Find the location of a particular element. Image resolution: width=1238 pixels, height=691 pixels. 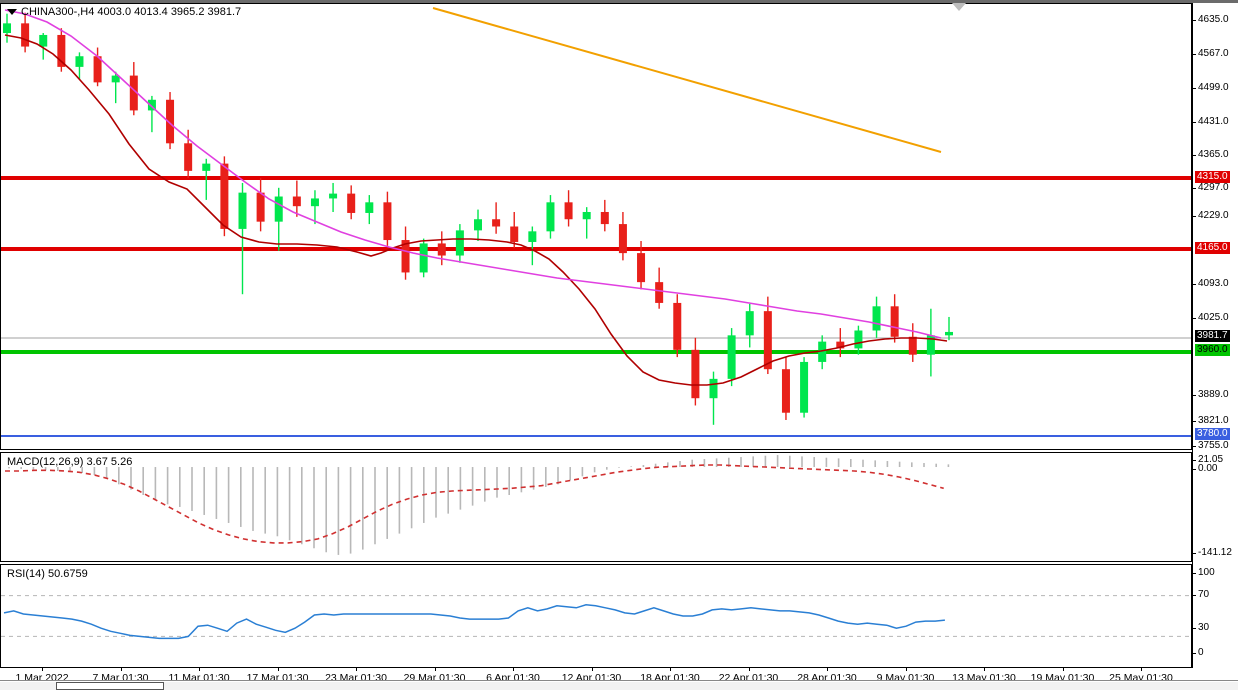

price-tick: 4567.0 is located at coordinates (1210, 54).